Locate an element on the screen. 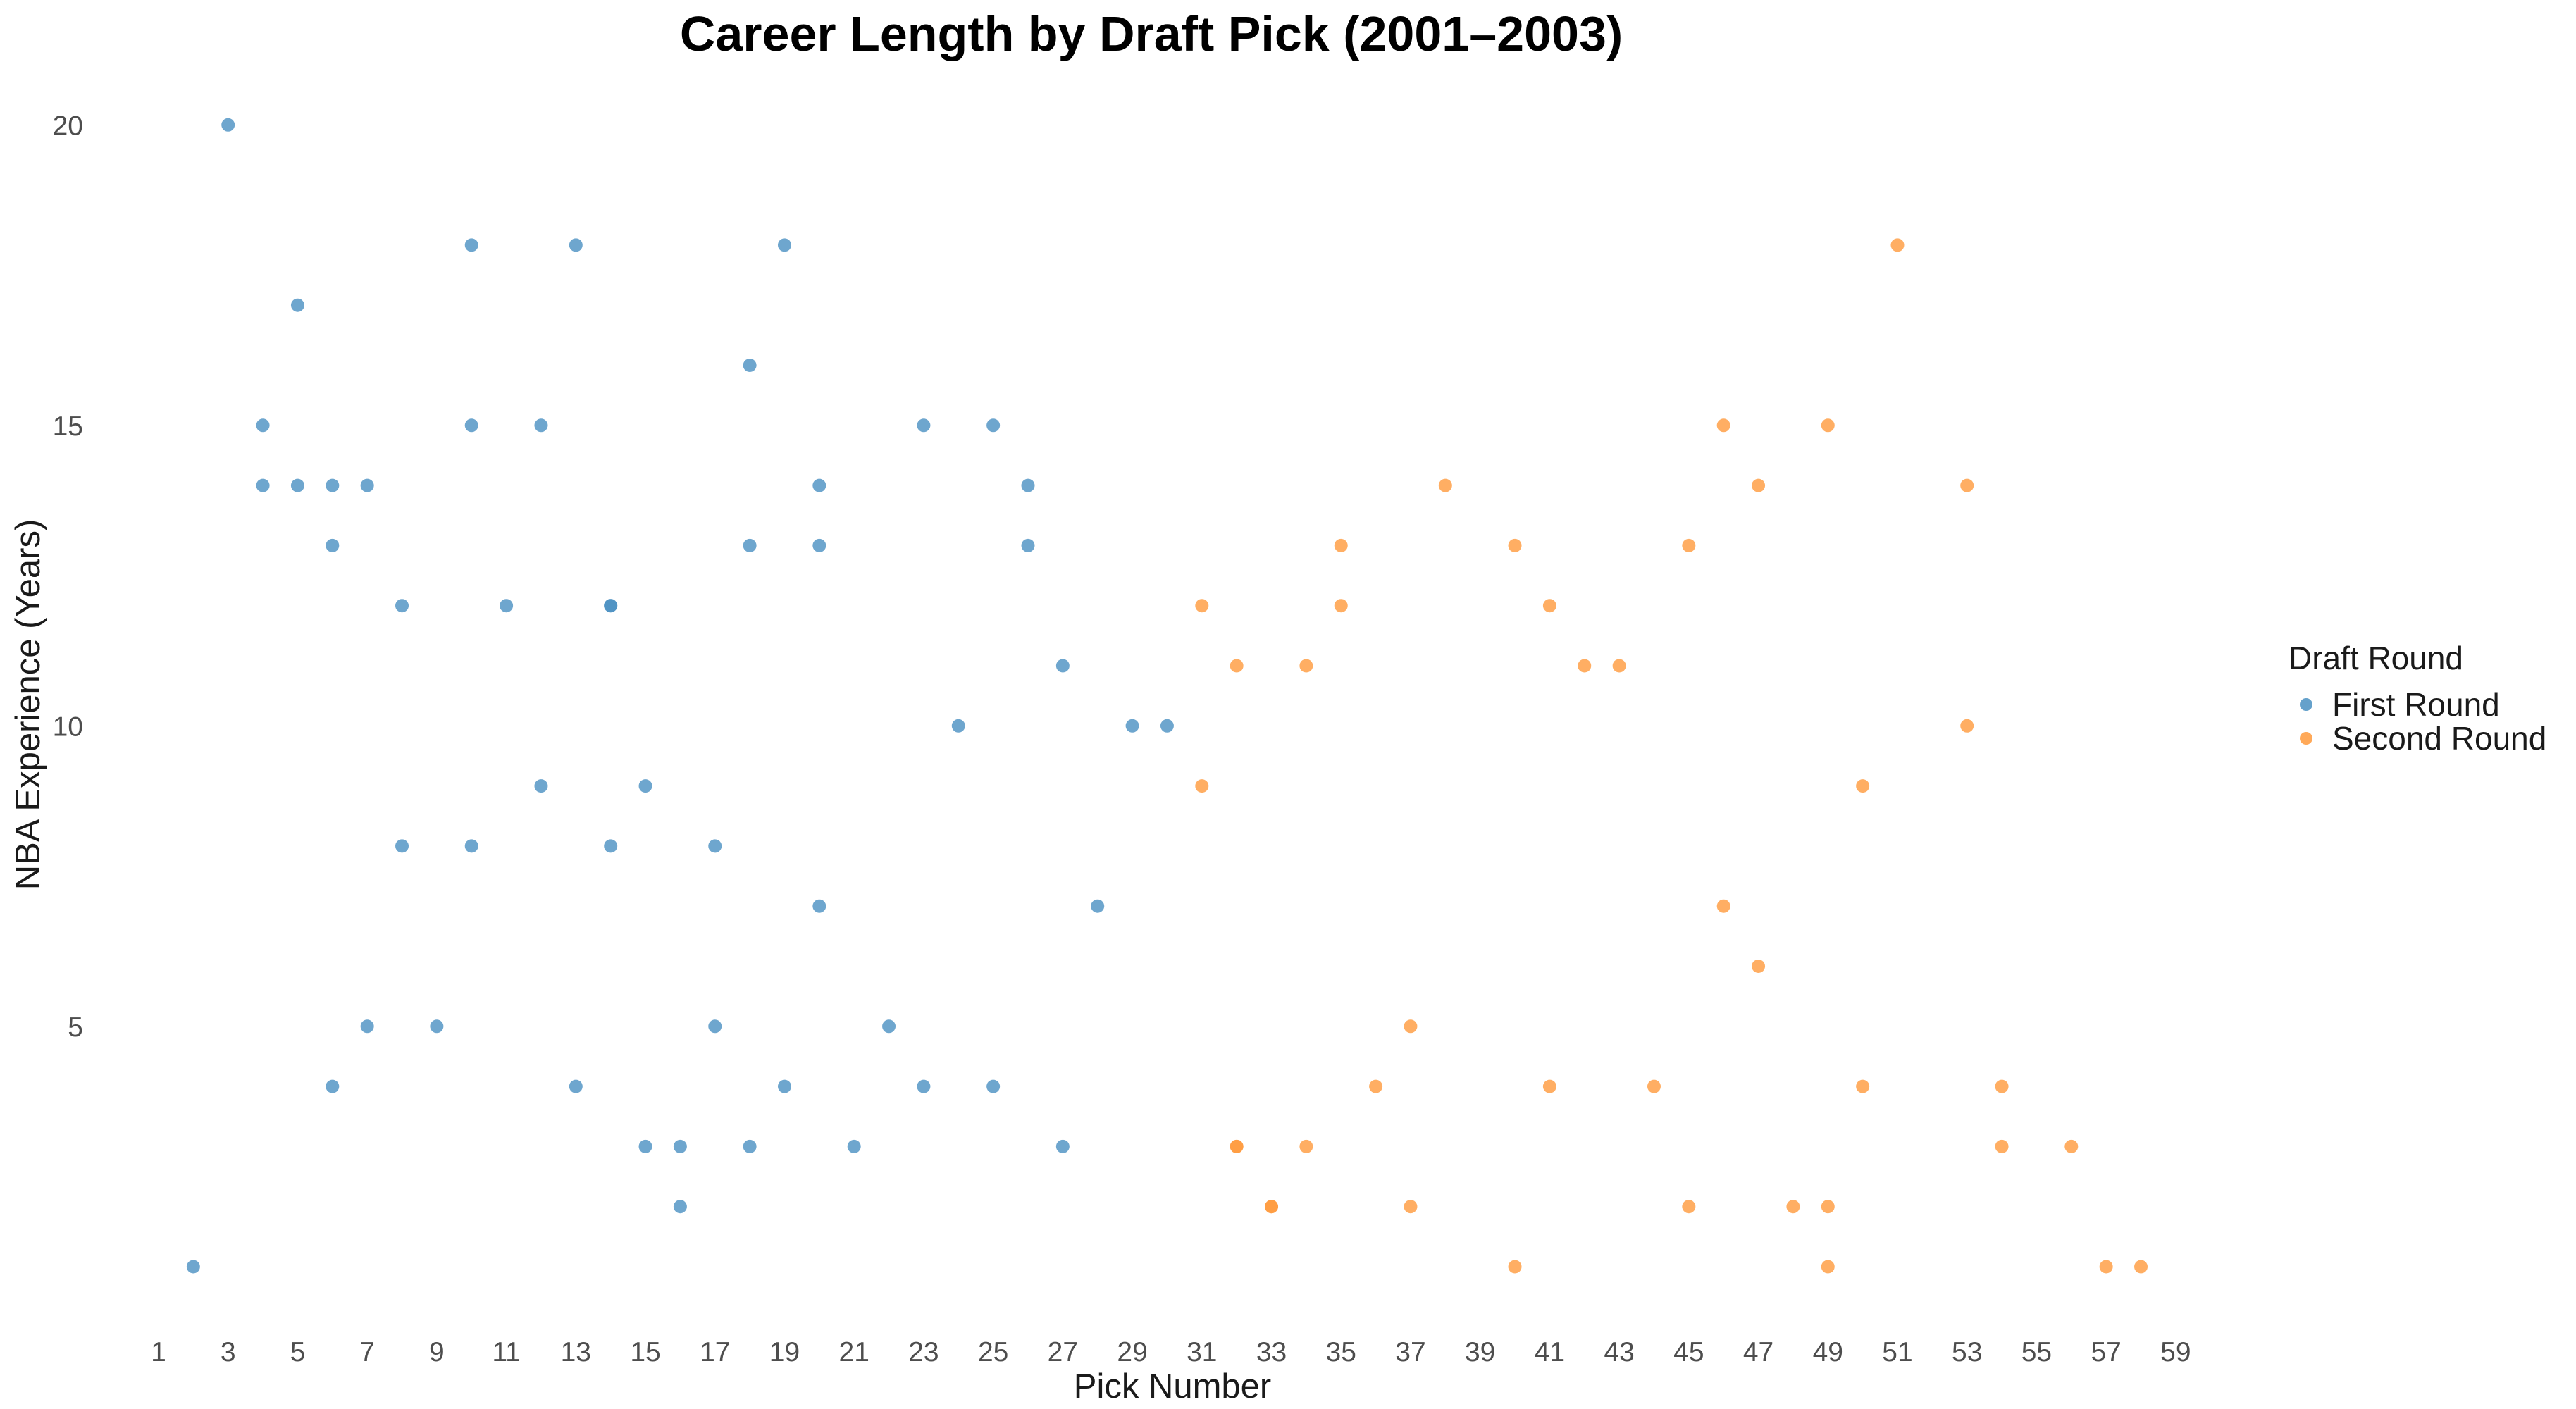 Image resolution: width=2576 pixels, height=1409 pixels. x-tick-label: 13 is located at coordinates (576, 1352).